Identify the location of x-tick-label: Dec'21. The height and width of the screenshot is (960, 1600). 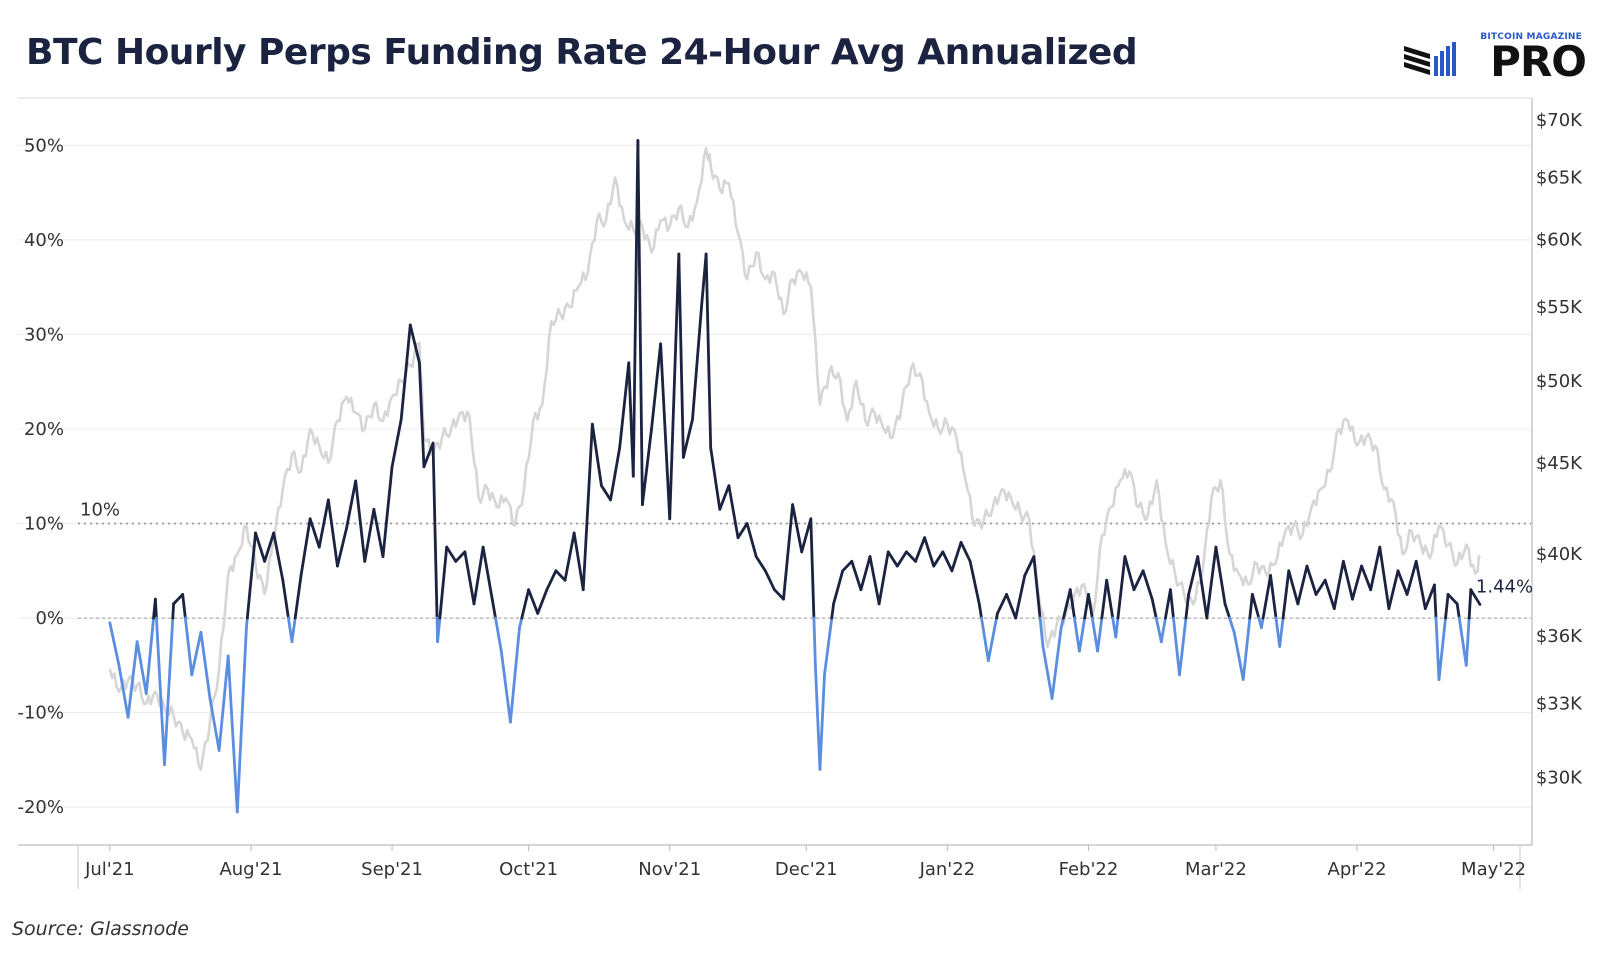
(806, 869).